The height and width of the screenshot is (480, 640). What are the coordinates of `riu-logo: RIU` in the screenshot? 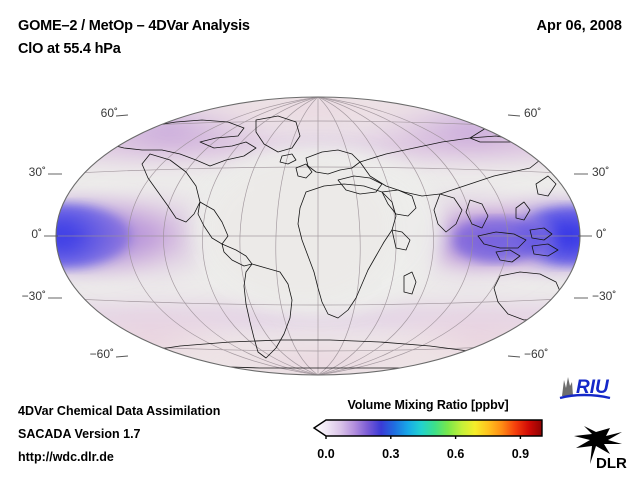 It's located at (595, 391).